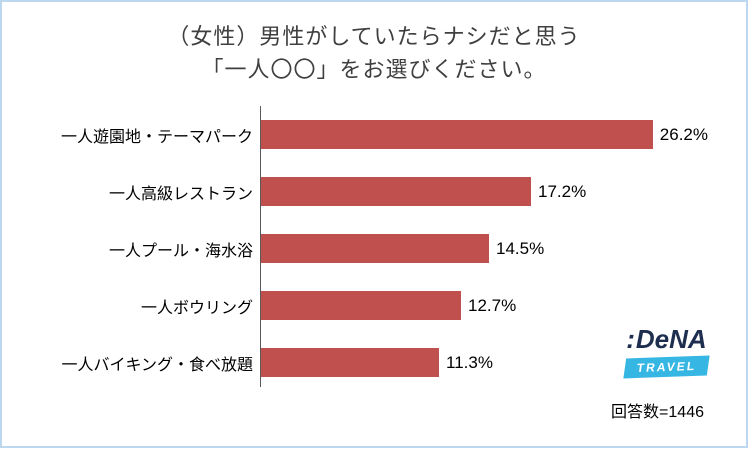  I want to click on dena-logo-text: :DeNA, so click(666, 339).